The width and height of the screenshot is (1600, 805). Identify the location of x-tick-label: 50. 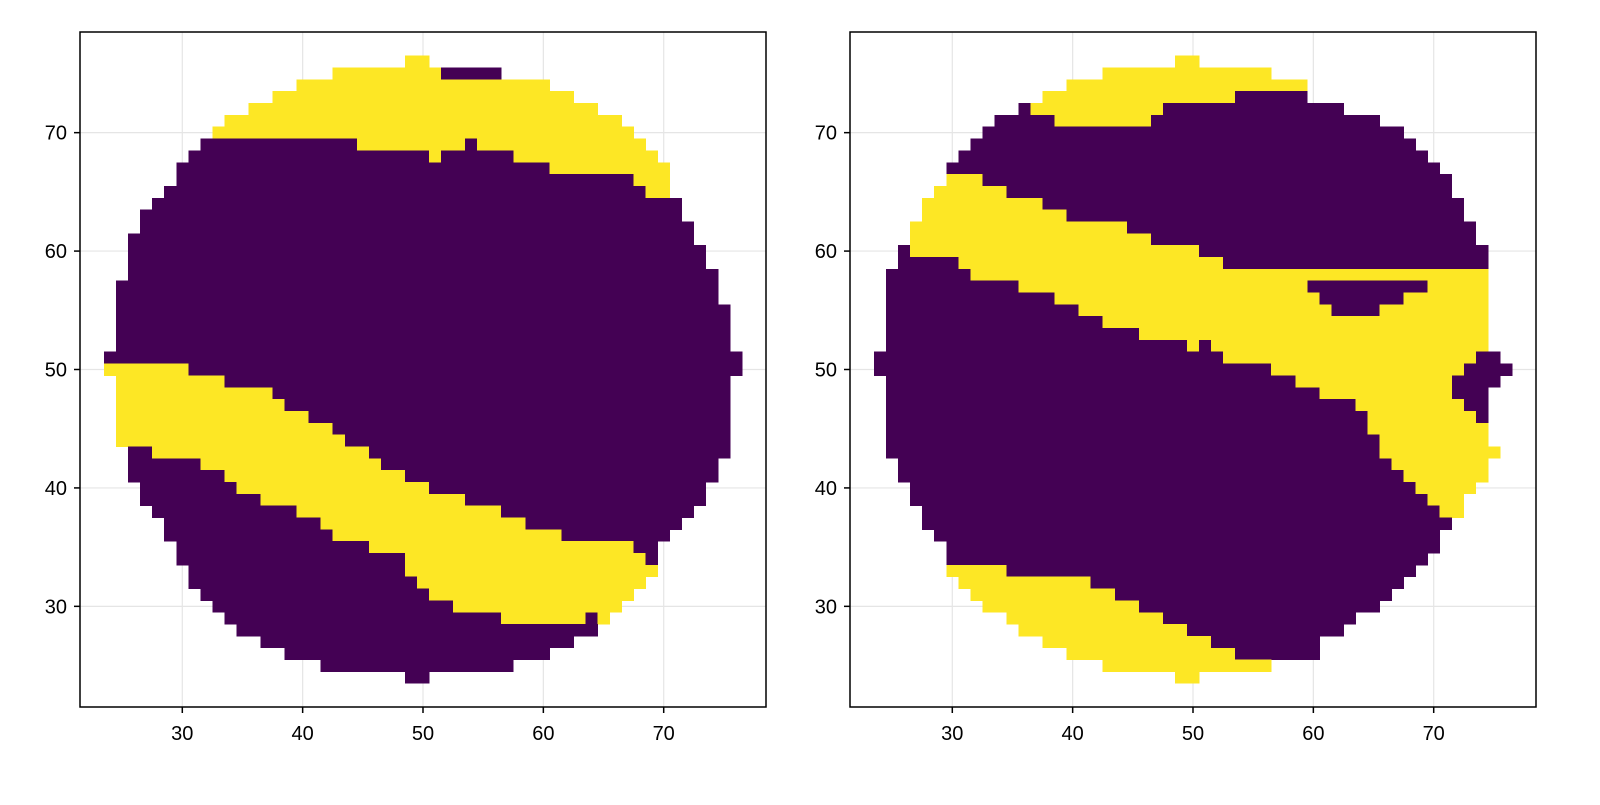
(423, 734).